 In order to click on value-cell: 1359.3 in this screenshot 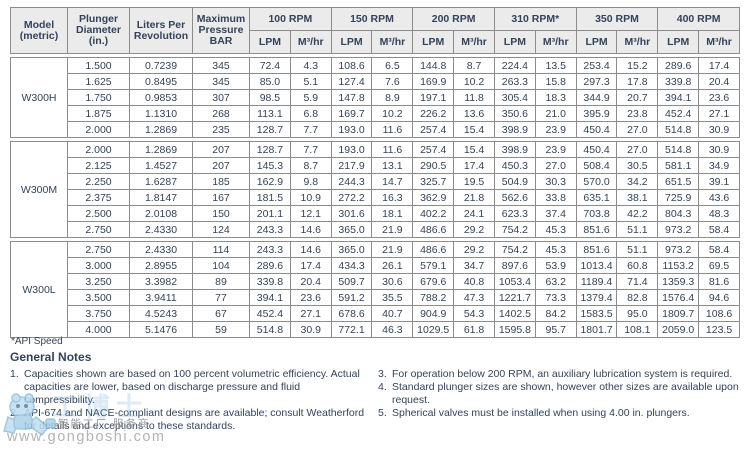, I will do `click(678, 281)`.